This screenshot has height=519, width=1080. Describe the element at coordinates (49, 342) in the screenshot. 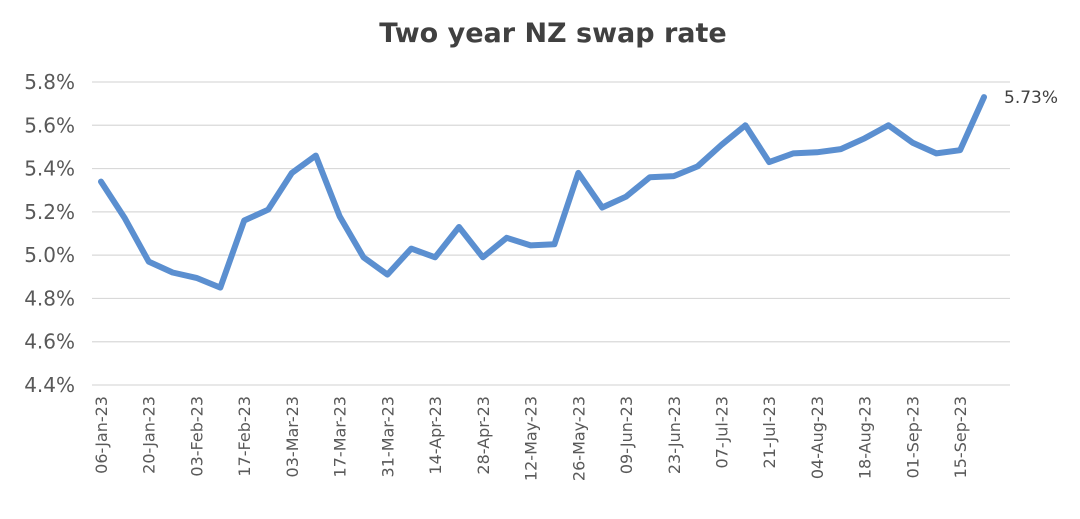

I see `y-tick-label: 4.6%` at that location.